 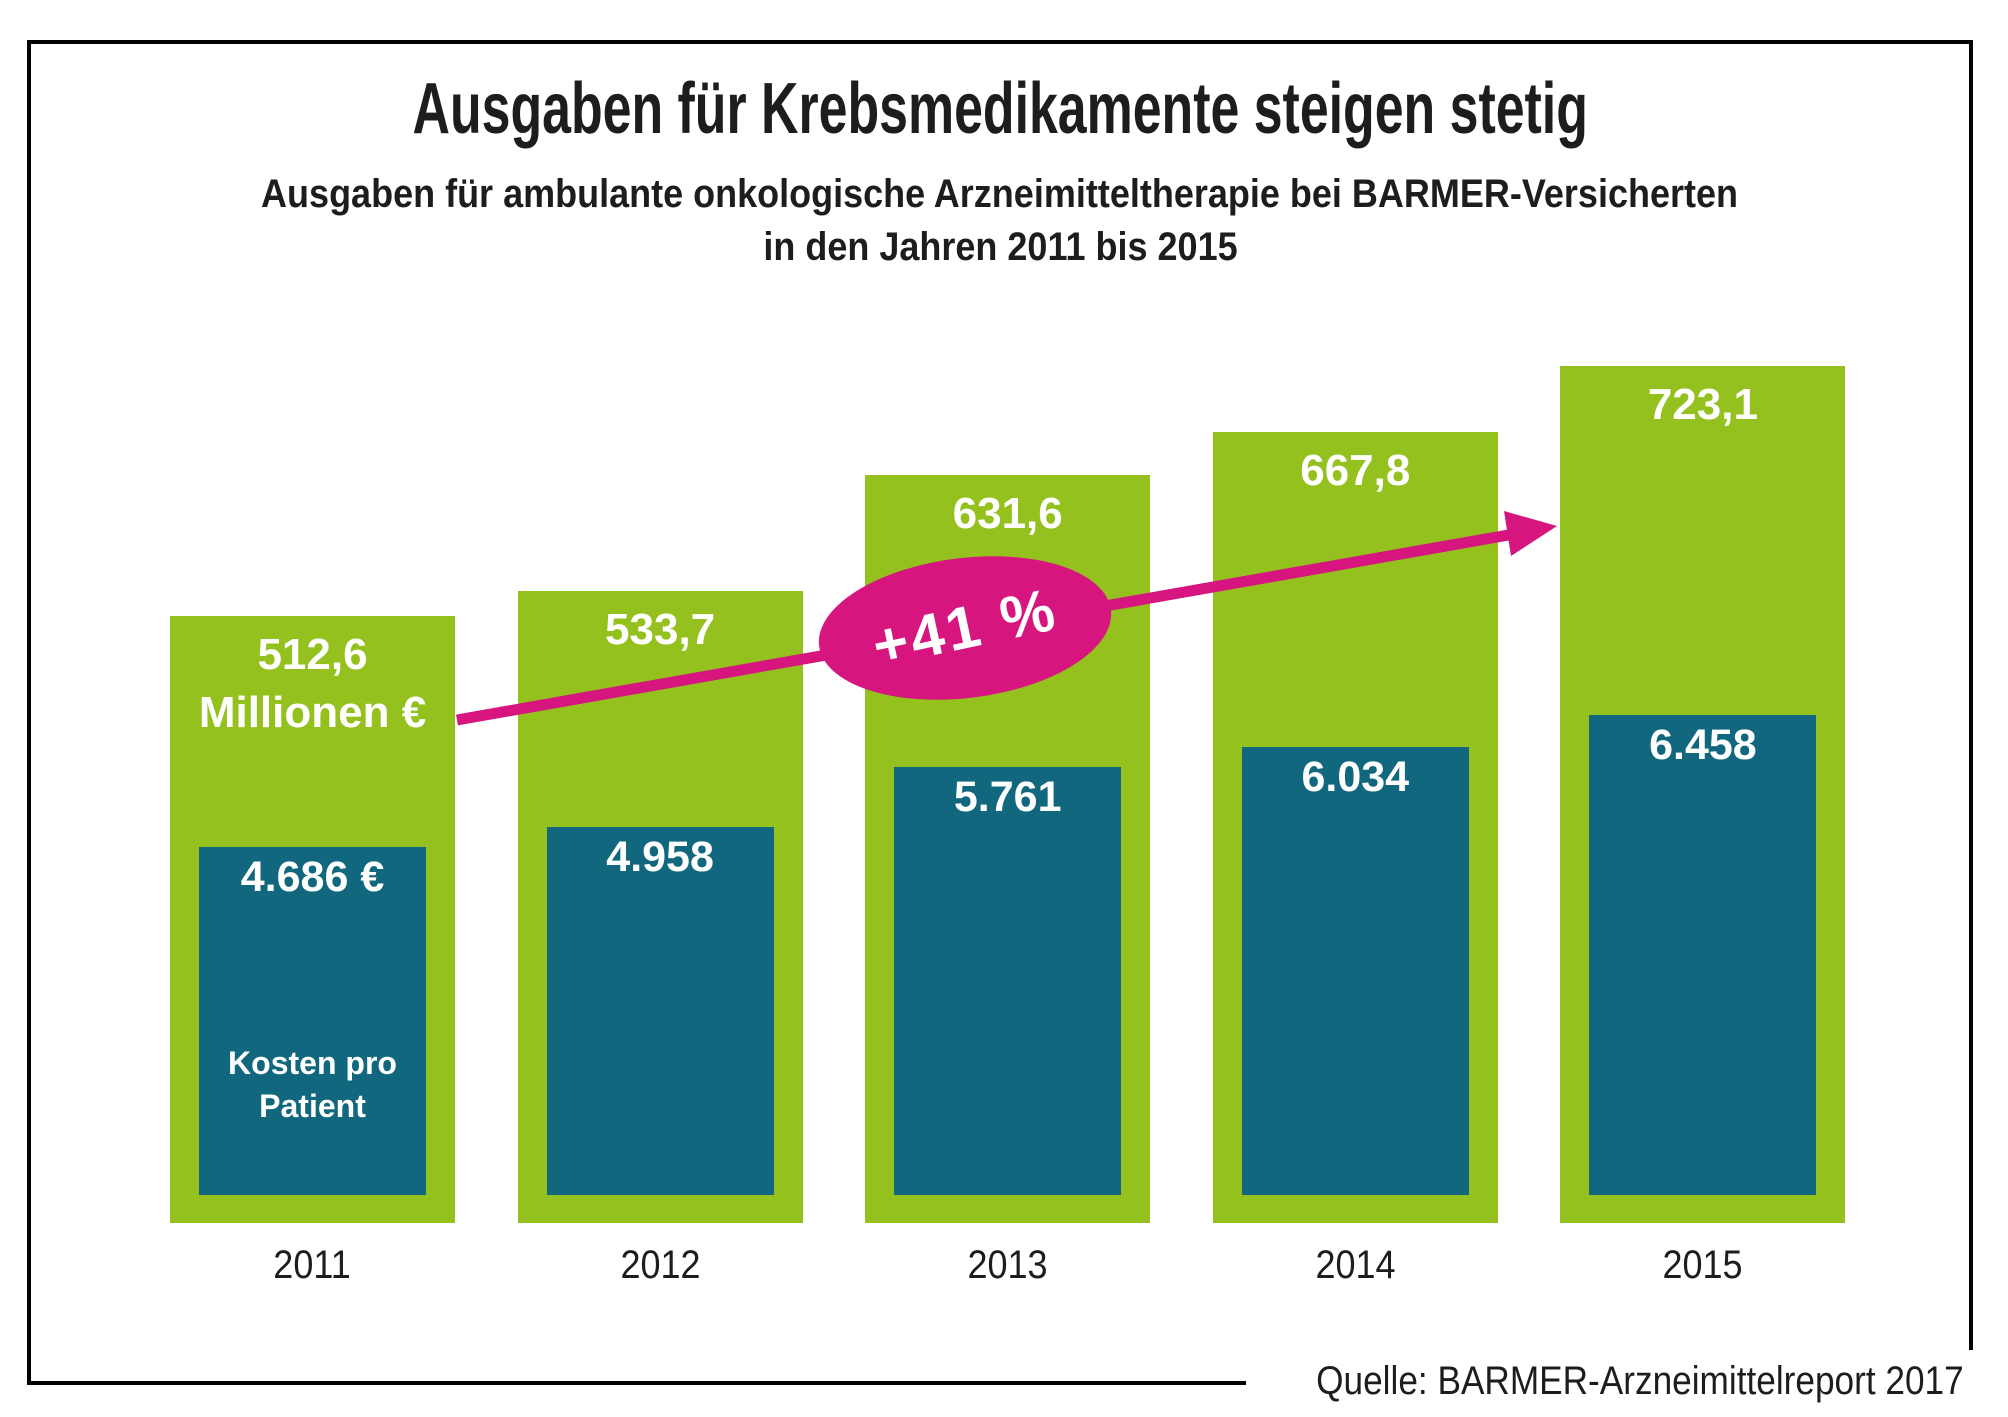 What do you see at coordinates (660, 856) in the screenshot?
I see `cost-per-patient-value-label: 4.958` at bounding box center [660, 856].